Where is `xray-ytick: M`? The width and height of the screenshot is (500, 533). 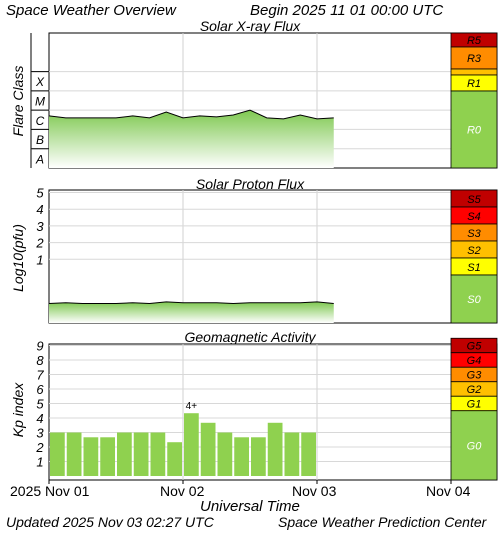
xray-ytick: M is located at coordinates (40, 102).